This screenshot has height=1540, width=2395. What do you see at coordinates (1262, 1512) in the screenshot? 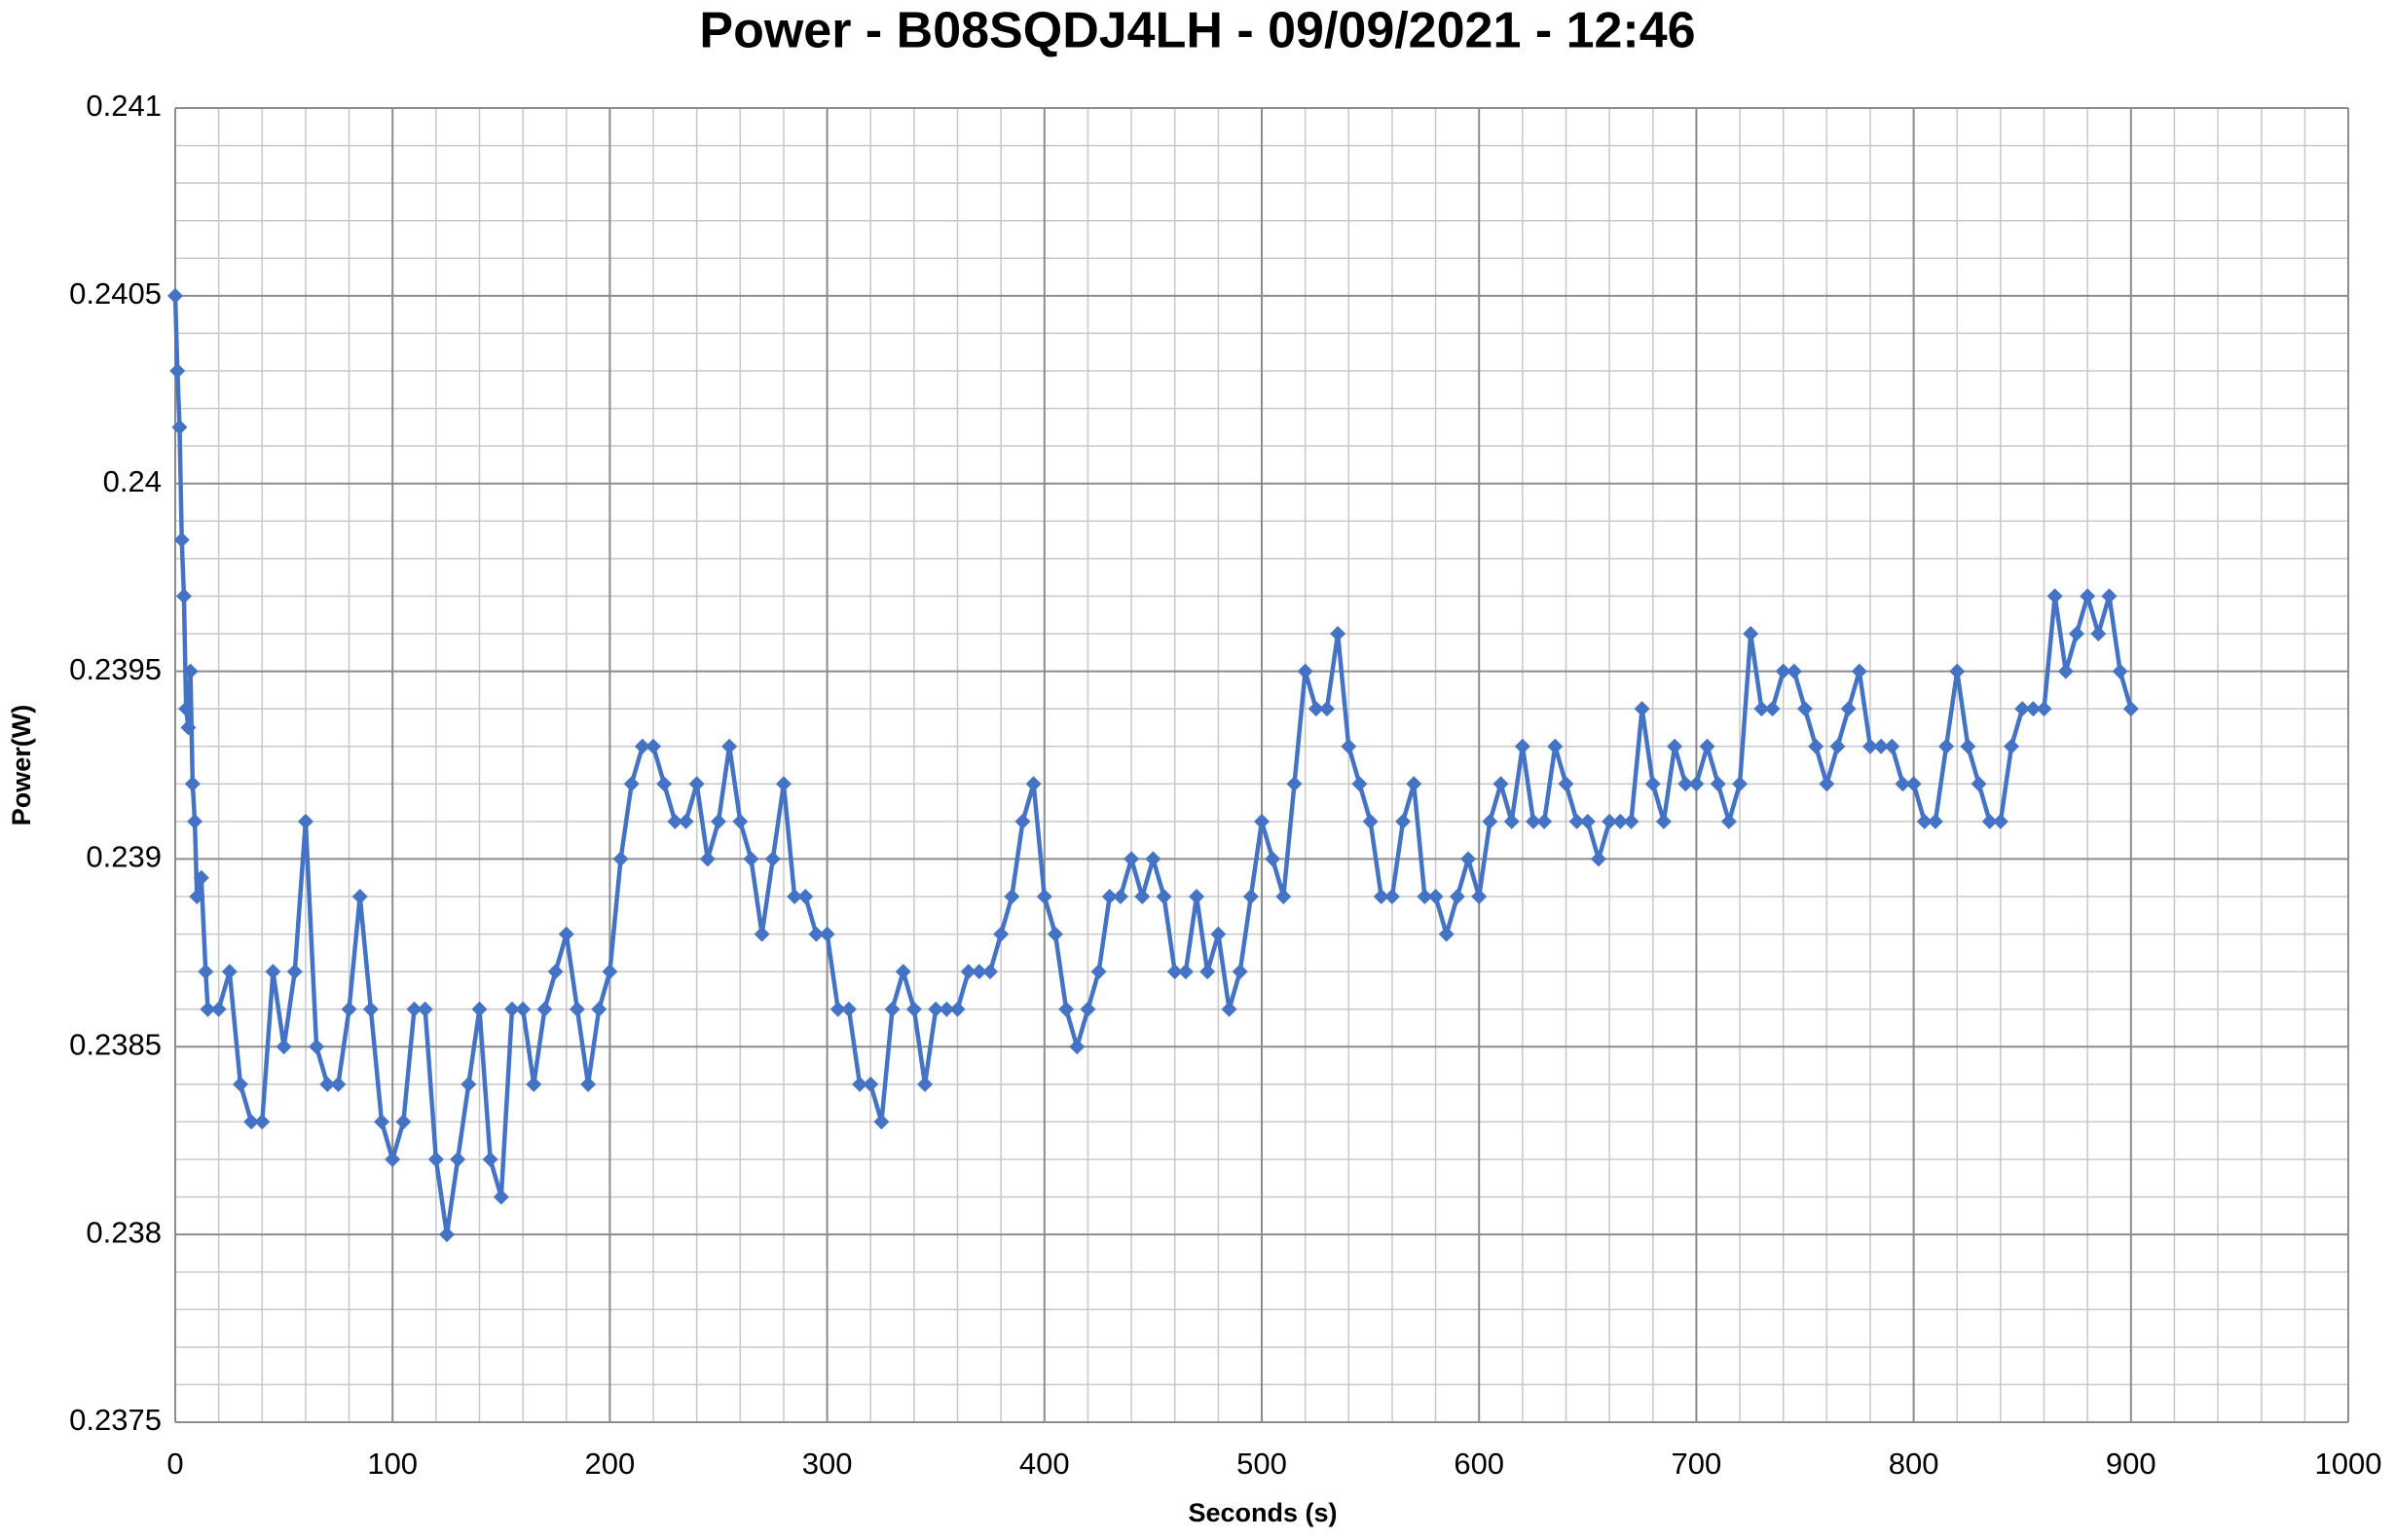
I see `x-axis-title: Seconds (s)` at bounding box center [1262, 1512].